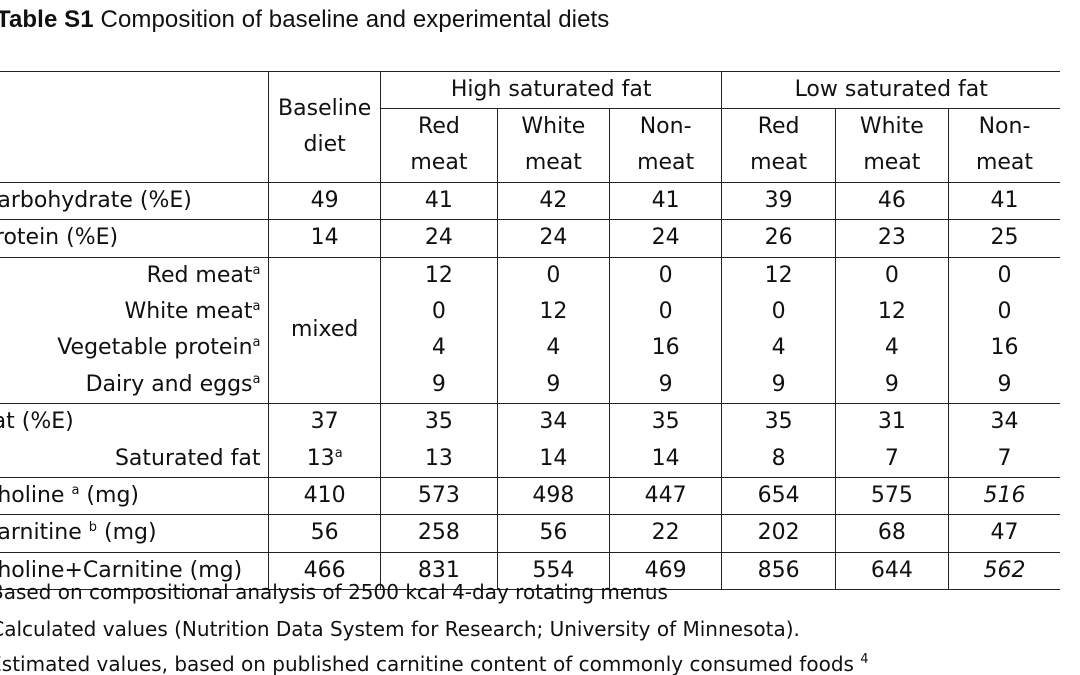 This screenshot has width=1080, height=675. I want to click on header-low-red-meat: Red, so click(778, 127).